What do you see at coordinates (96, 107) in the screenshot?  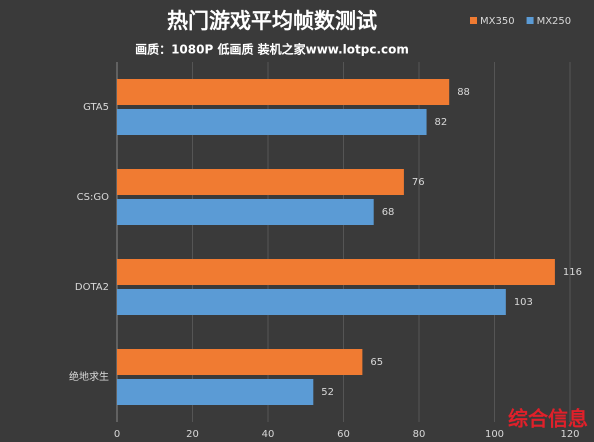 I see `y-tick-label: GTA5` at bounding box center [96, 107].